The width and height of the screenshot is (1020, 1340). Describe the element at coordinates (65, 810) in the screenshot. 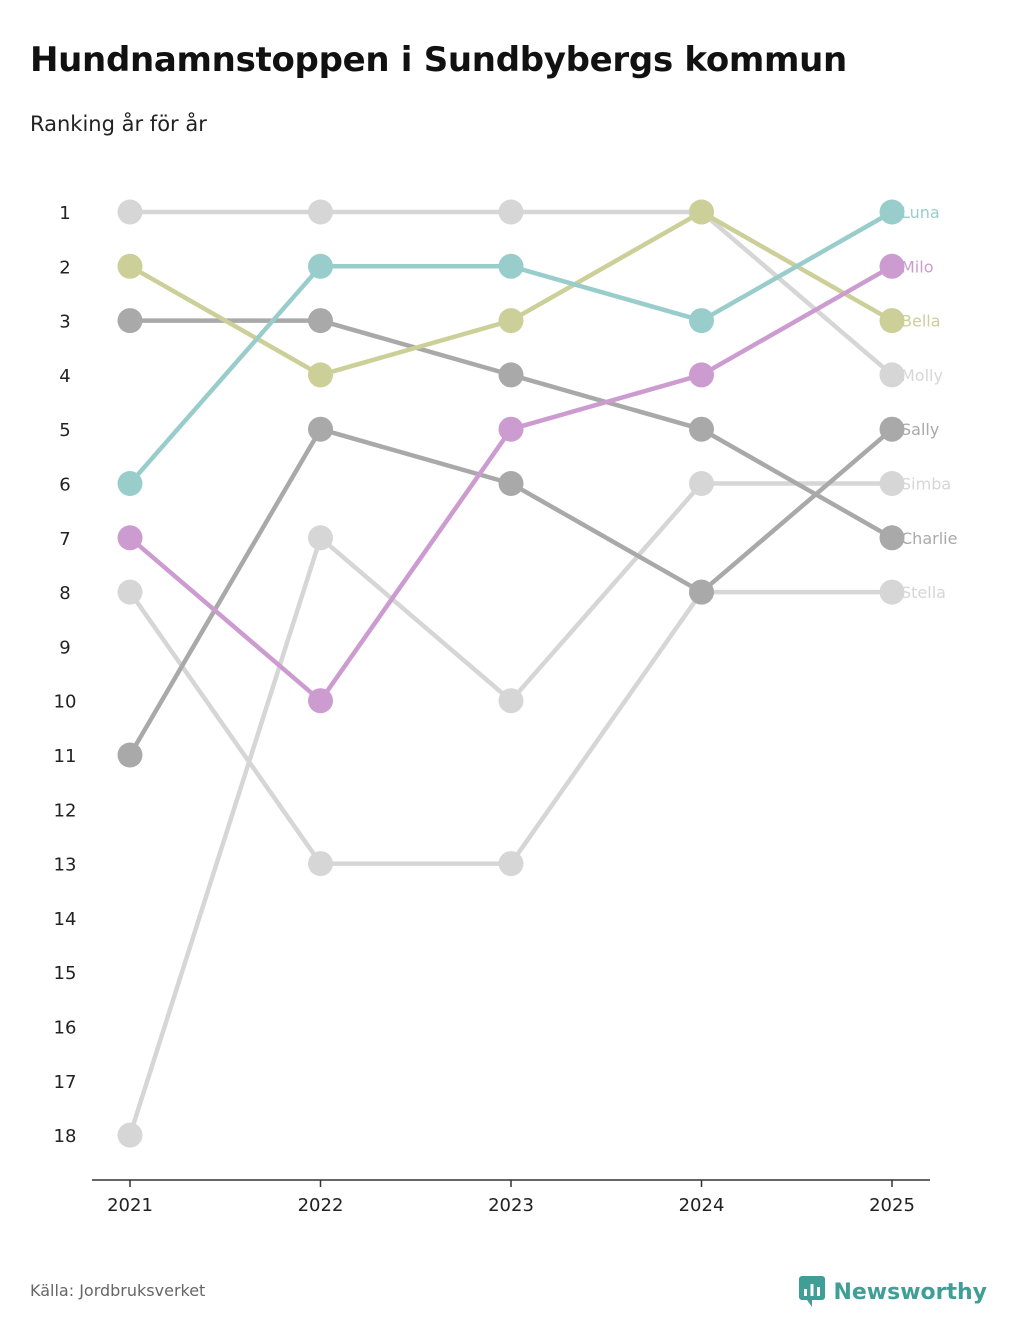

I see `y-tick-label: 12` at that location.